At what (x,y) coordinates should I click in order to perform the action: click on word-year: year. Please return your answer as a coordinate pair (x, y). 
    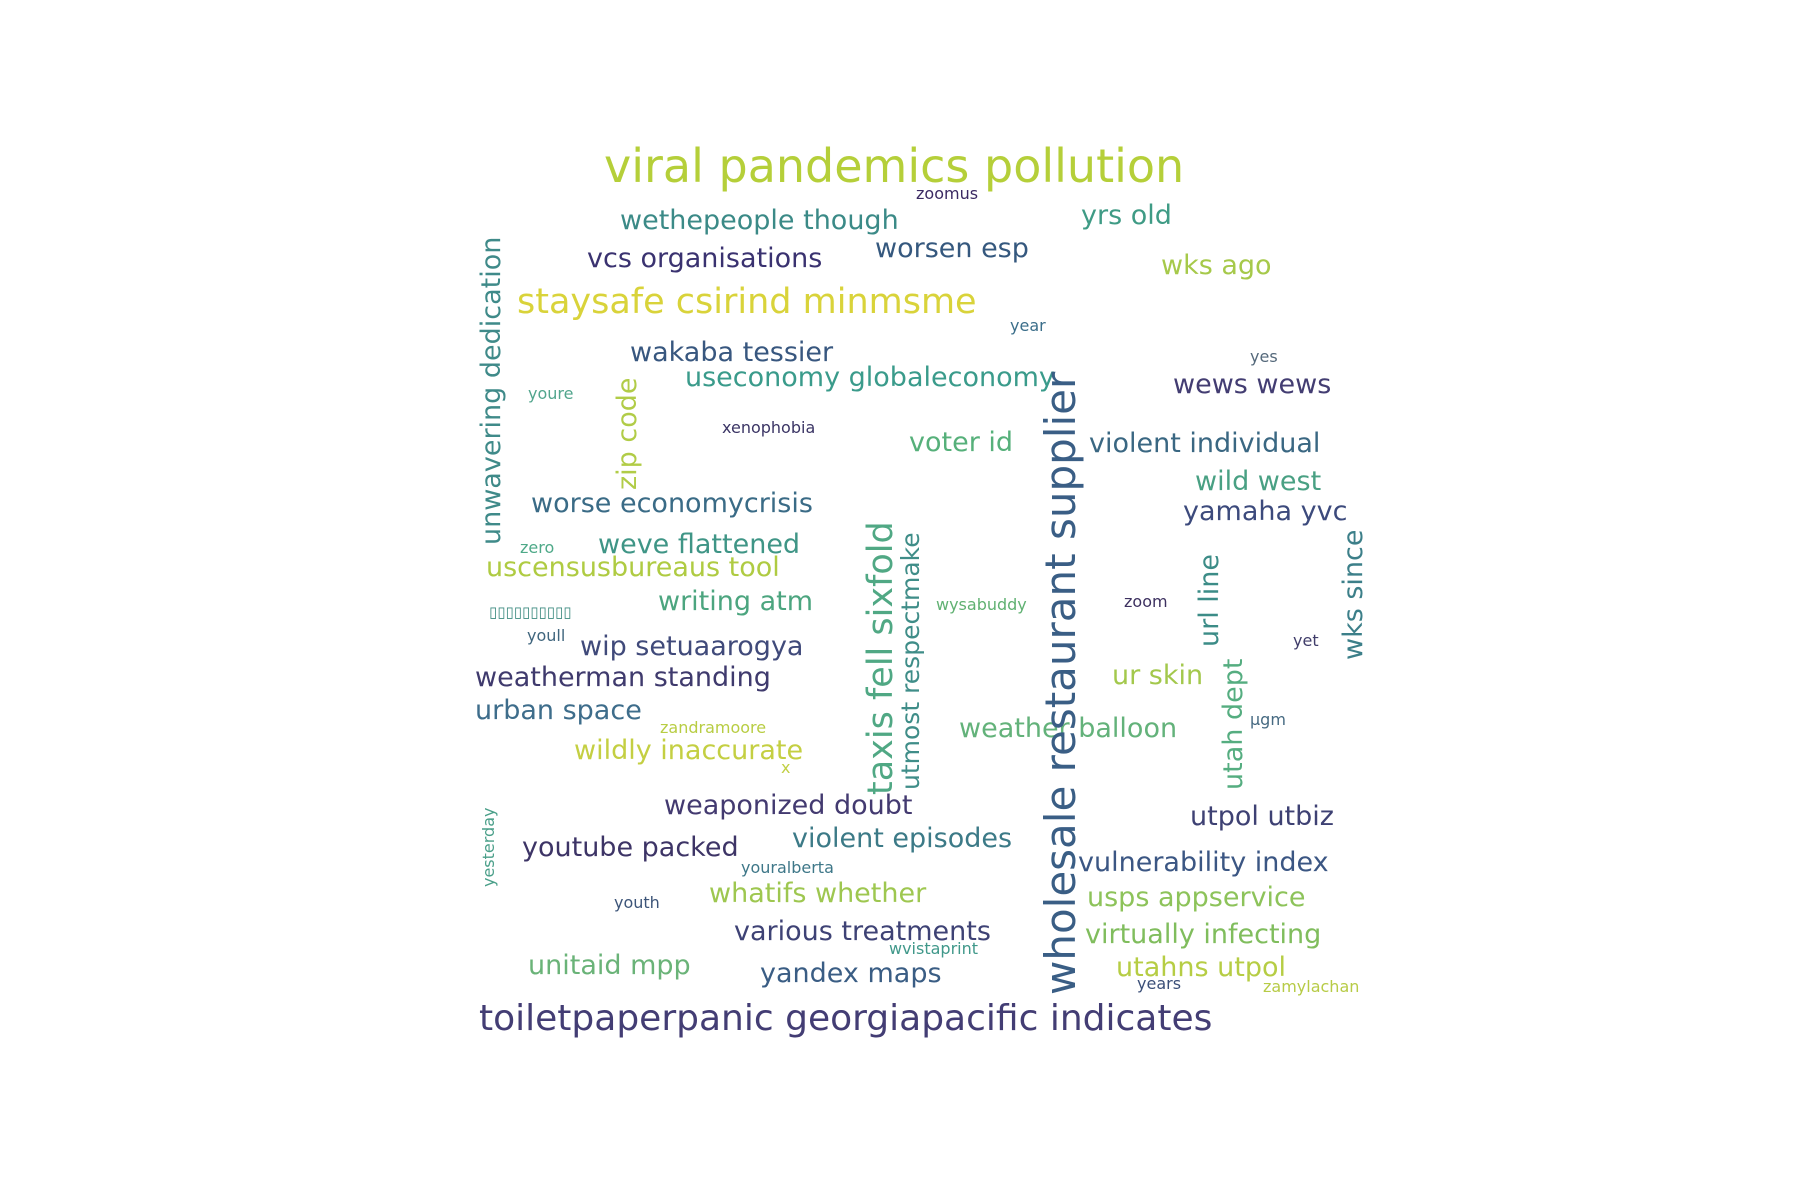
    Looking at the image, I should click on (1028, 325).